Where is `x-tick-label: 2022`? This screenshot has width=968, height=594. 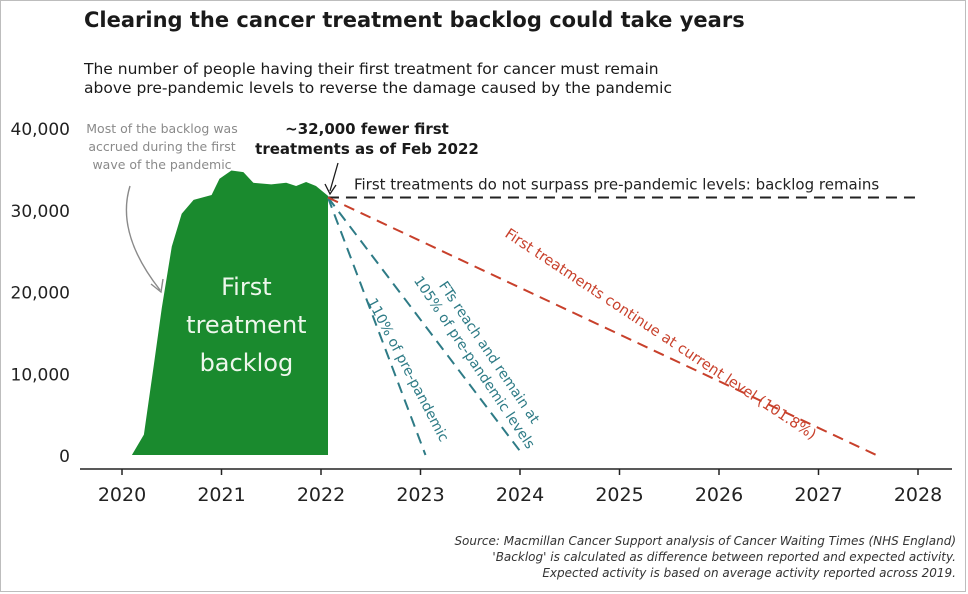
x-tick-label: 2022 is located at coordinates (321, 495).